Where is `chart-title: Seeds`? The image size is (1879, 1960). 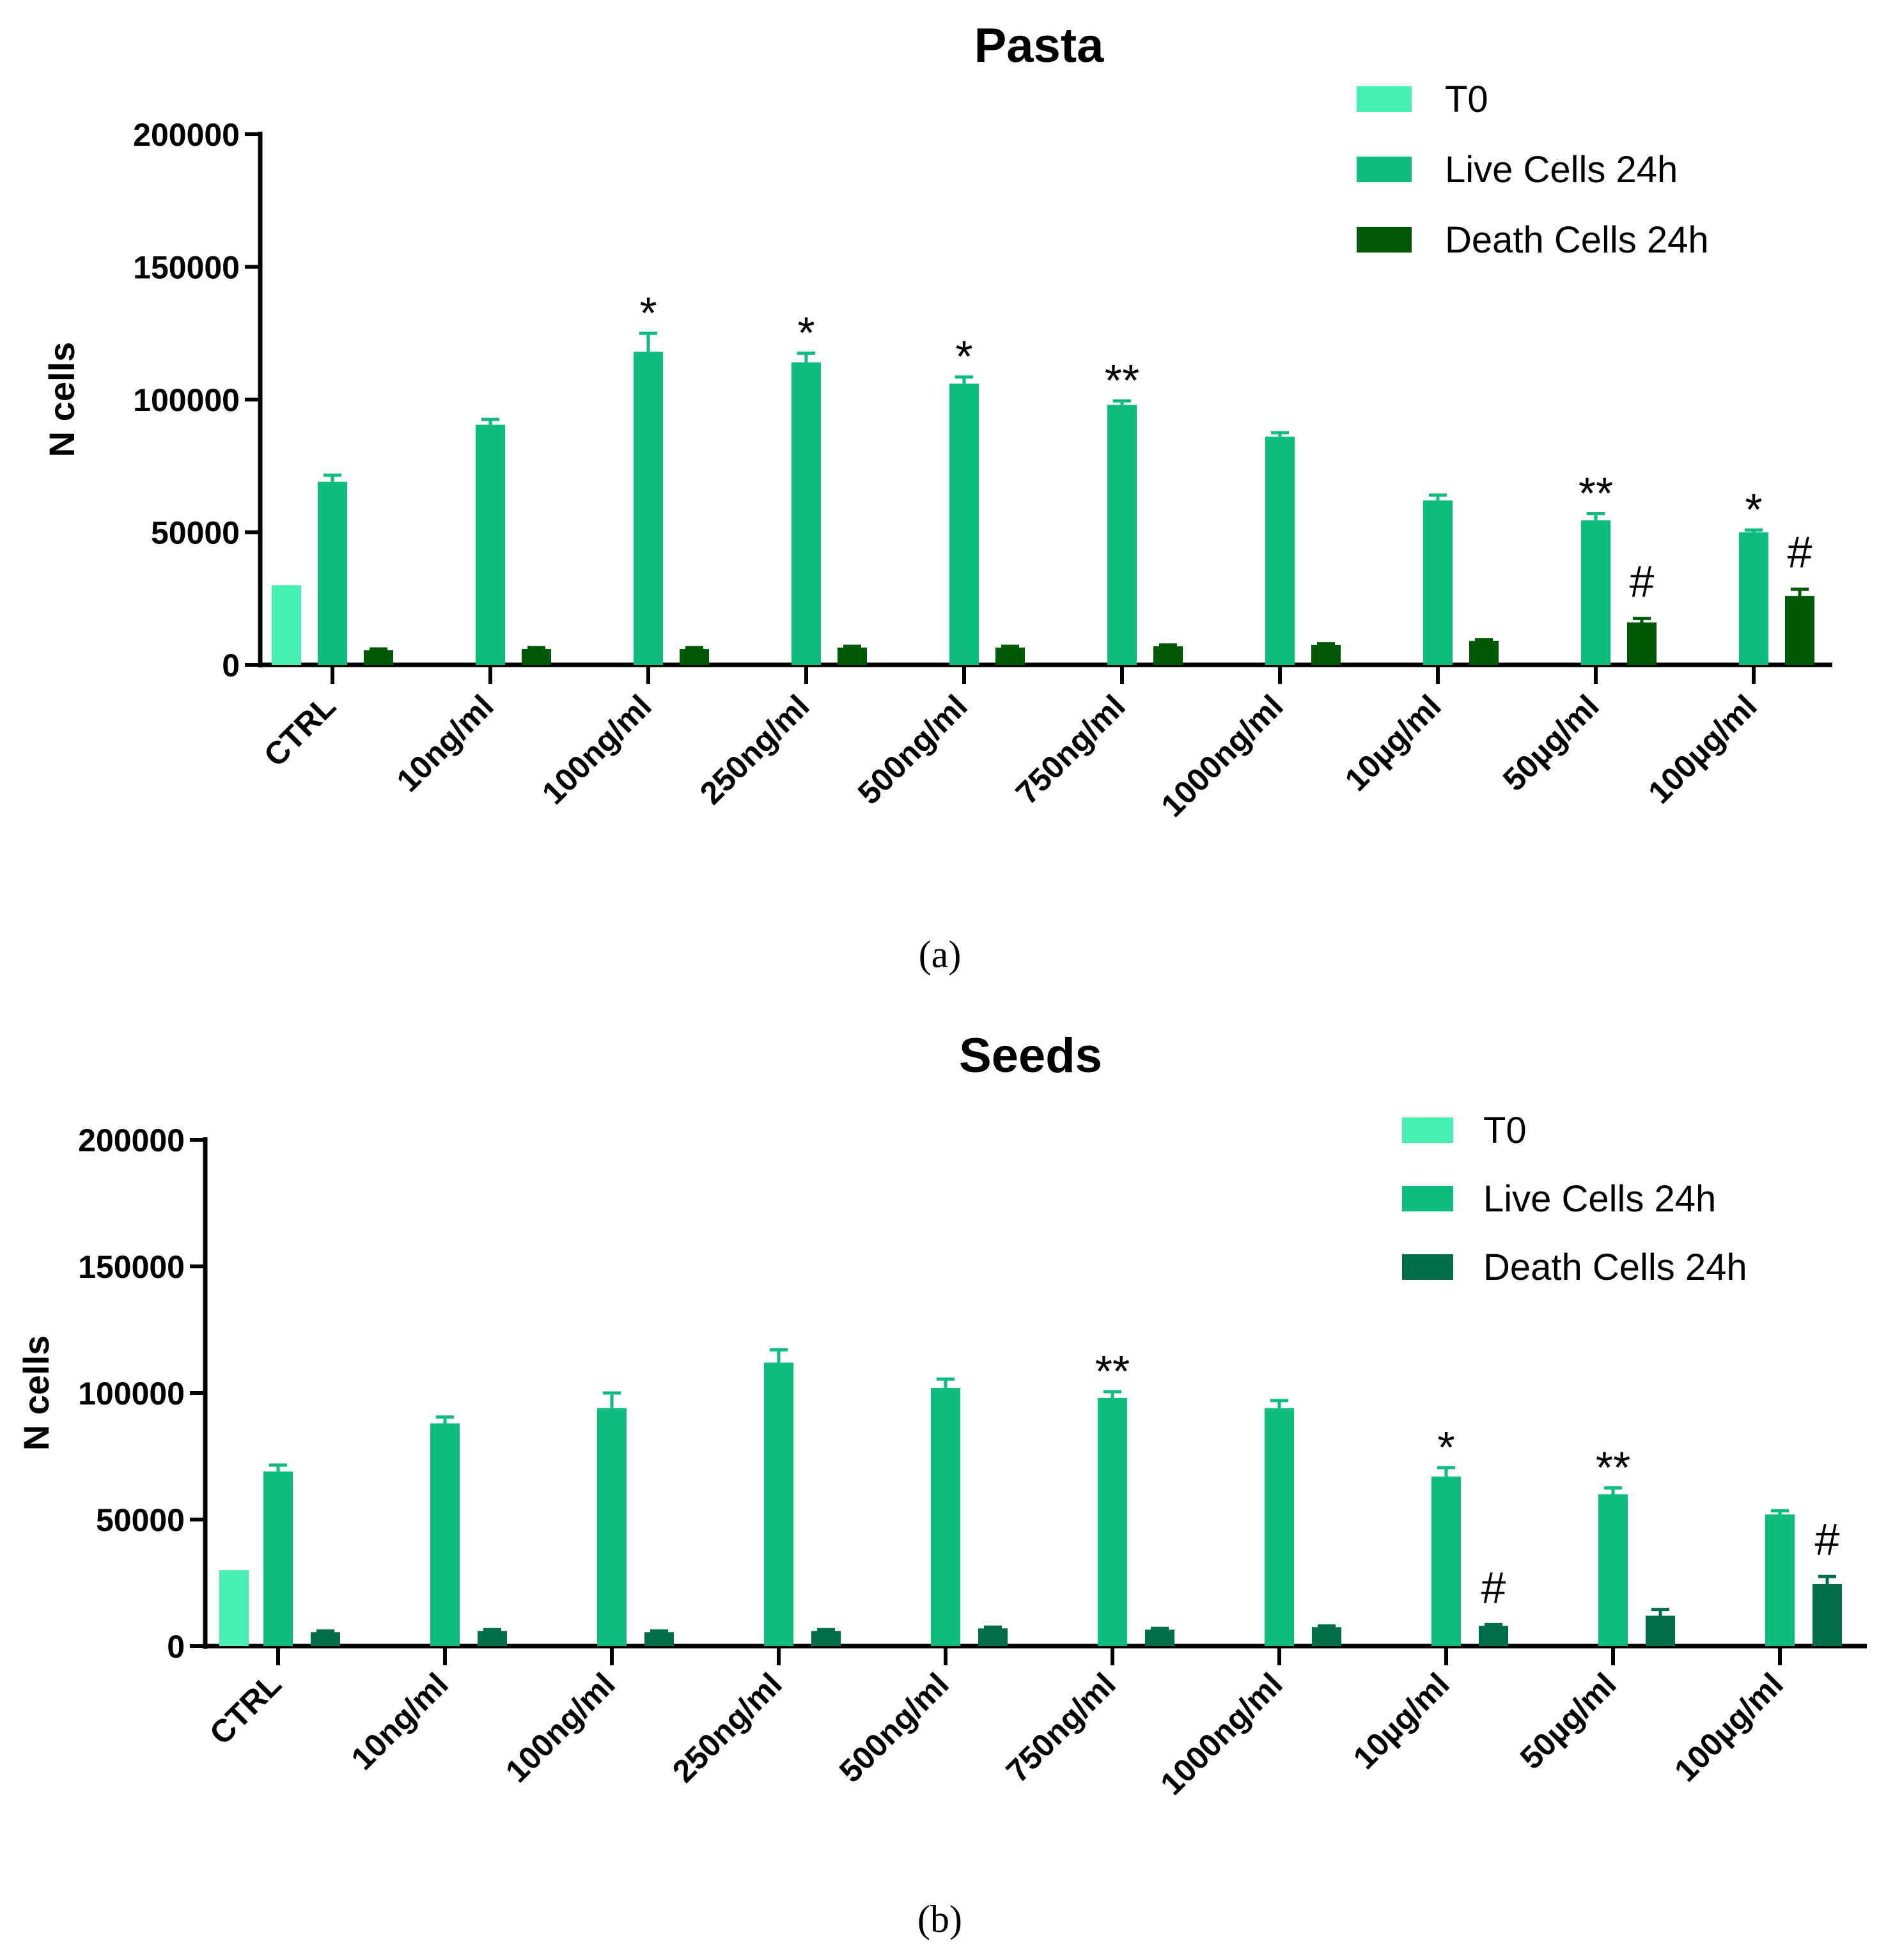 chart-title: Seeds is located at coordinates (1030, 1056).